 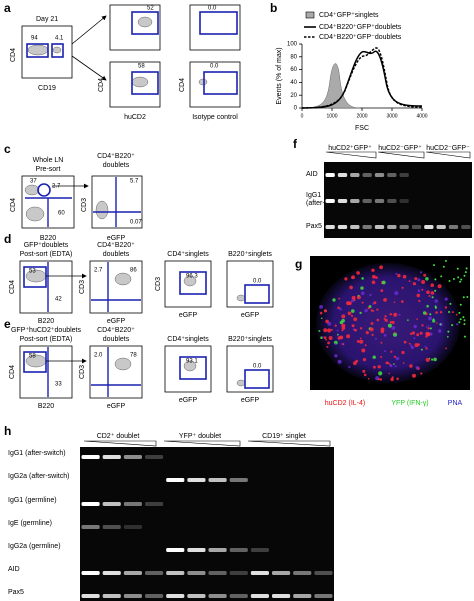 What do you see at coordinates (293, 83) in the screenshot?
I see `y-tick-label: 40` at bounding box center [293, 83].